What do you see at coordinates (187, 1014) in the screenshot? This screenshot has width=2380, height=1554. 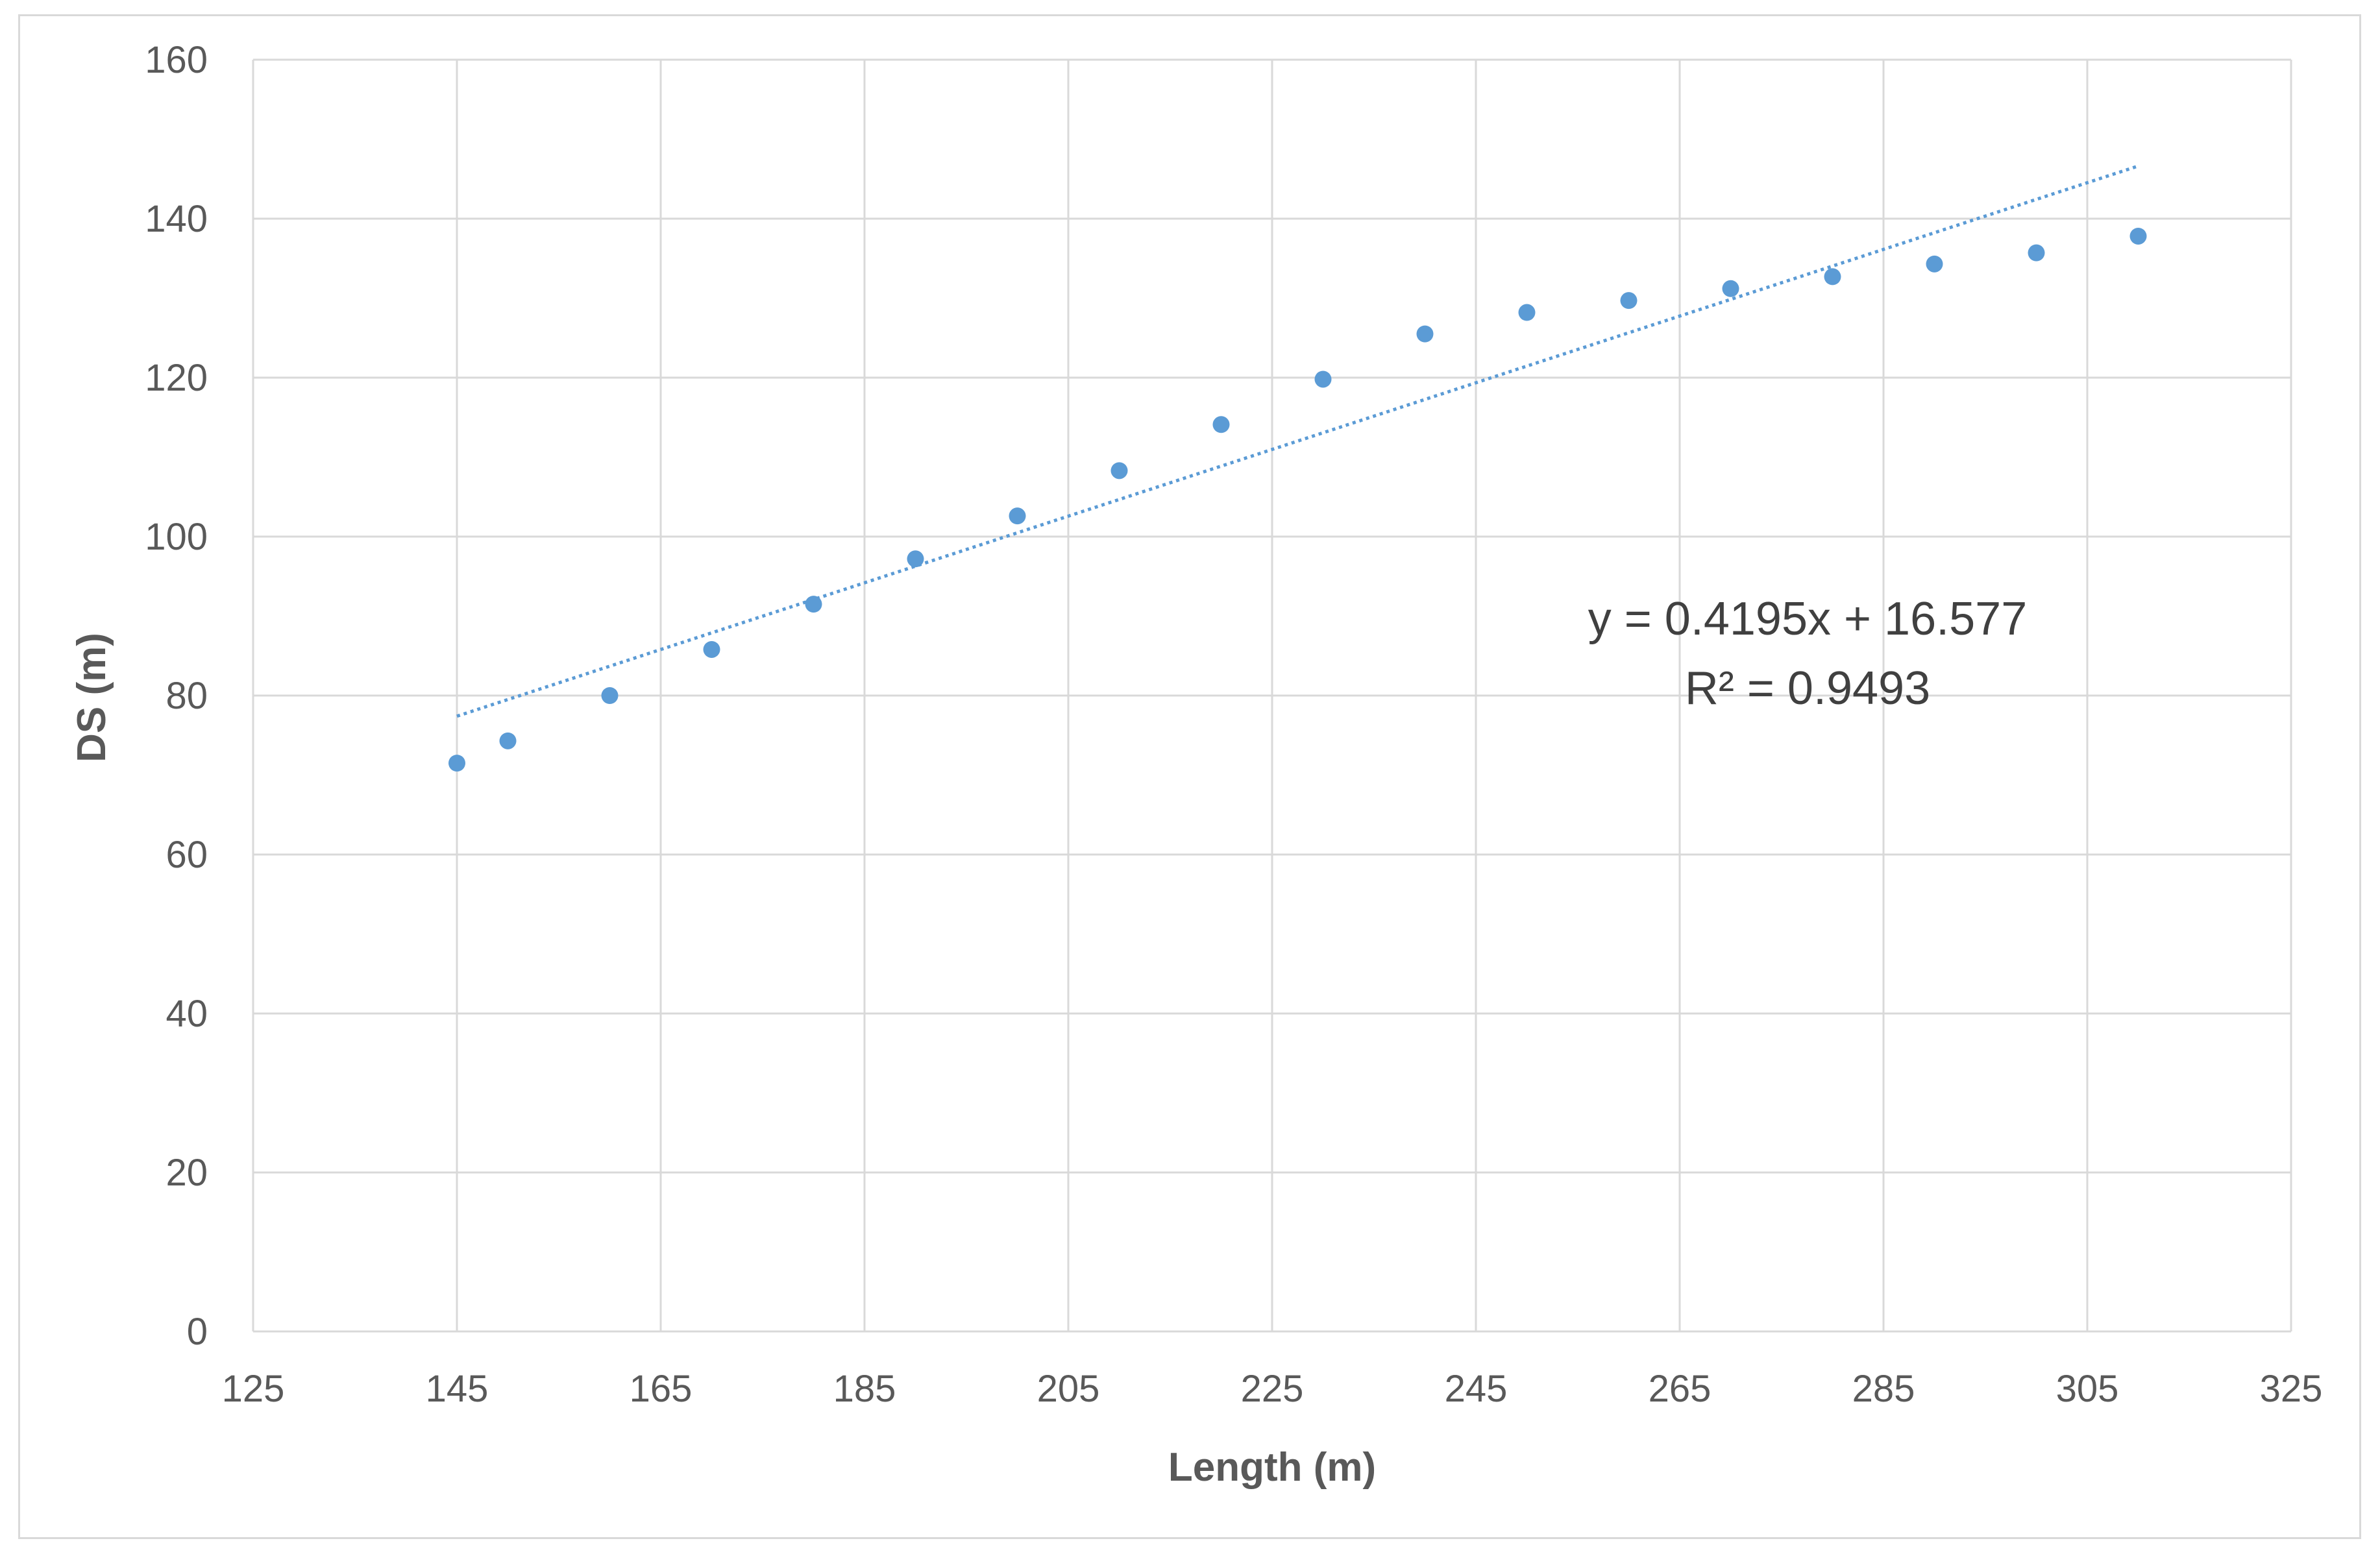 I see `y-tick-label: 40` at bounding box center [187, 1014].